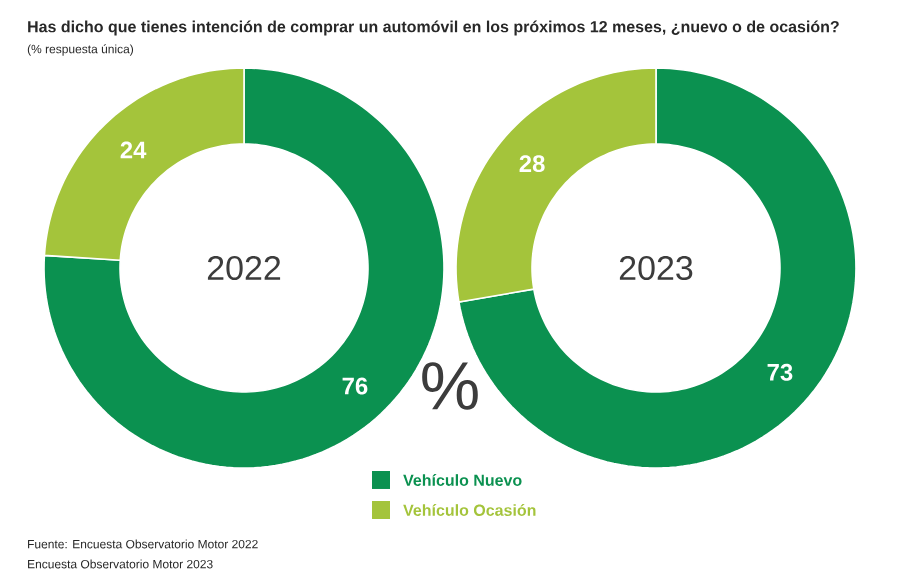 Image resolution: width=900 pixels, height=576 pixels. I want to click on data-label: 76, so click(355, 386).